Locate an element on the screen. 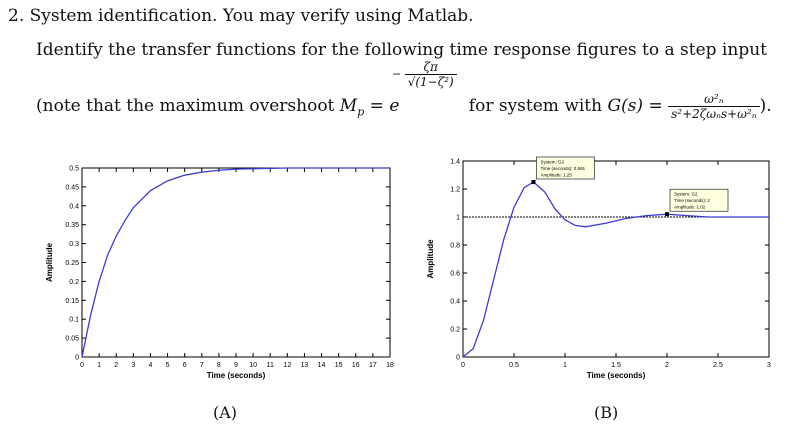  y-tick-label: 0.5 is located at coordinates (74, 169).